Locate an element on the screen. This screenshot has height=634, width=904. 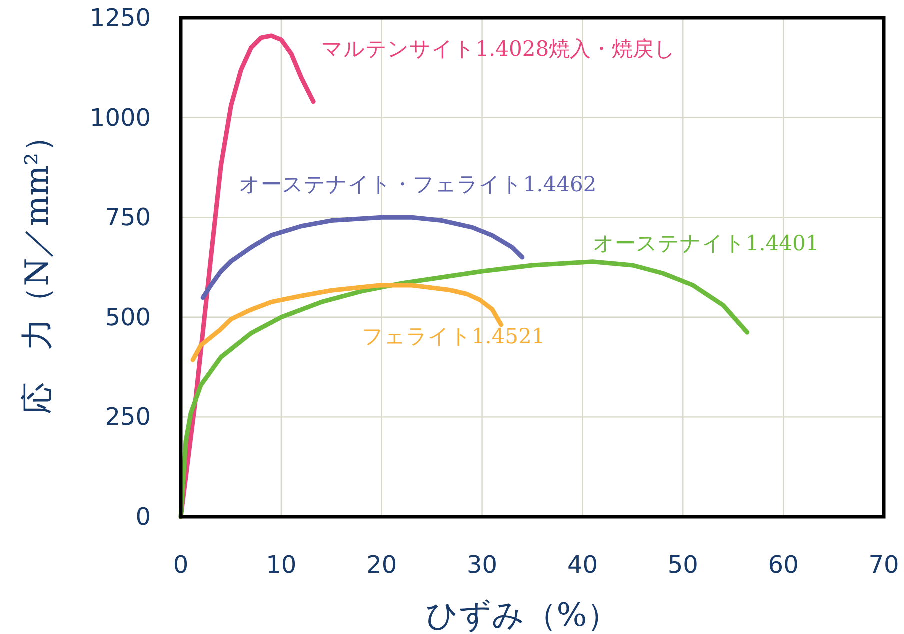
y-tick-label: 250 is located at coordinates (128, 417).